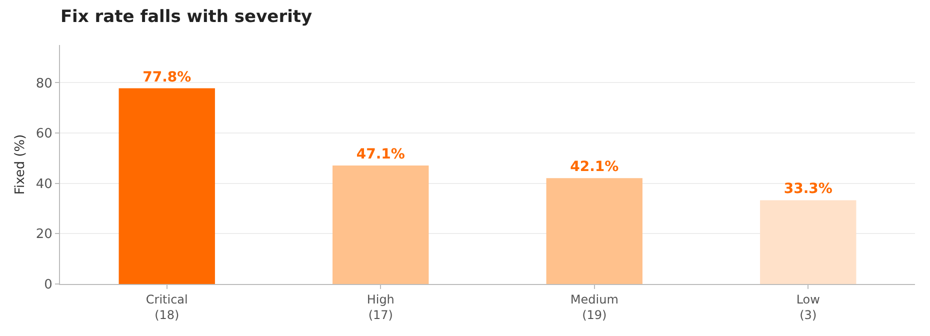 The width and height of the screenshot is (930, 336). Describe the element at coordinates (167, 307) in the screenshot. I see `x-tick-label: Critical (18)` at that location.